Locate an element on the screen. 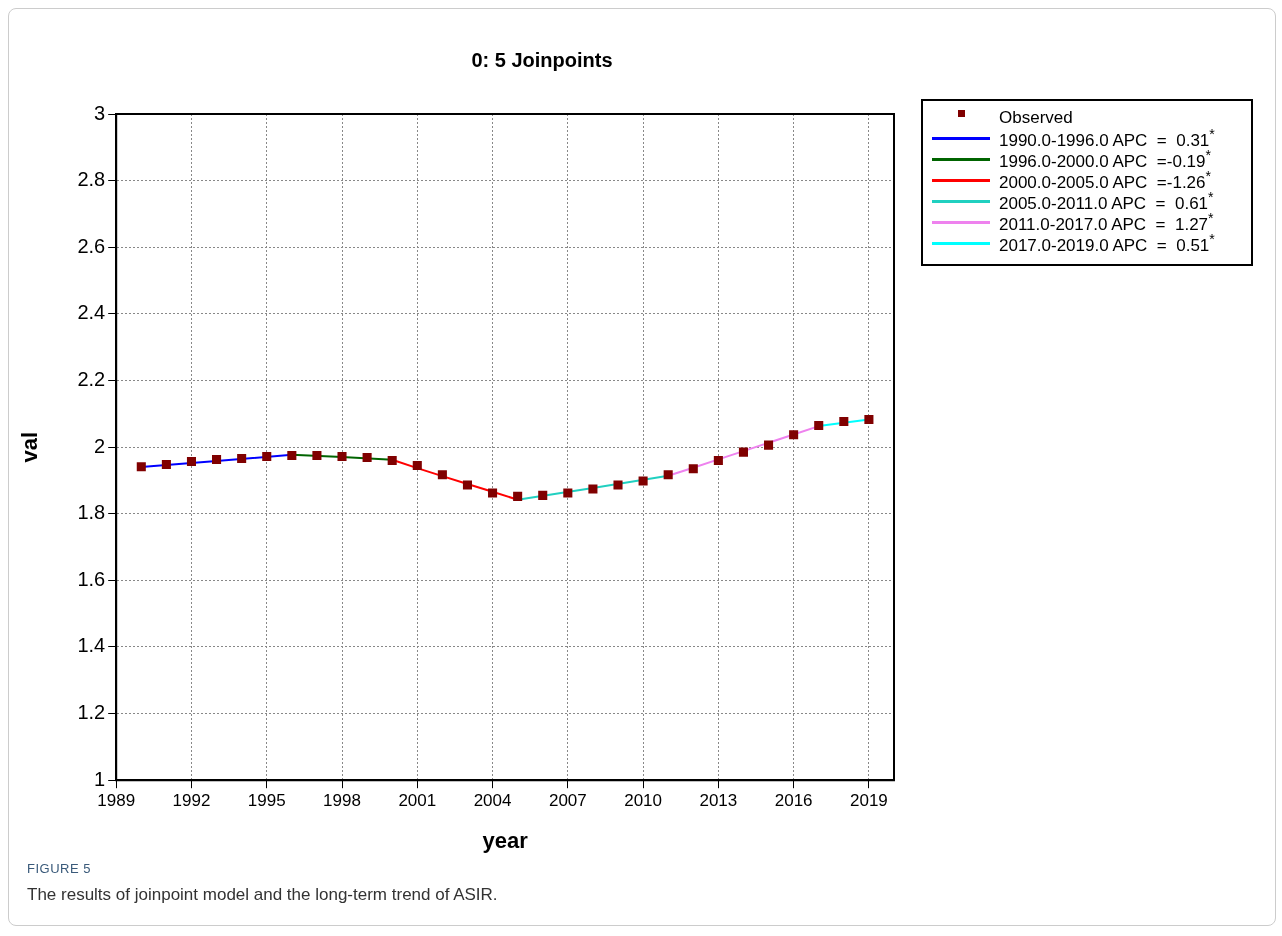  x-tick-label: 2001 is located at coordinates (417, 801).